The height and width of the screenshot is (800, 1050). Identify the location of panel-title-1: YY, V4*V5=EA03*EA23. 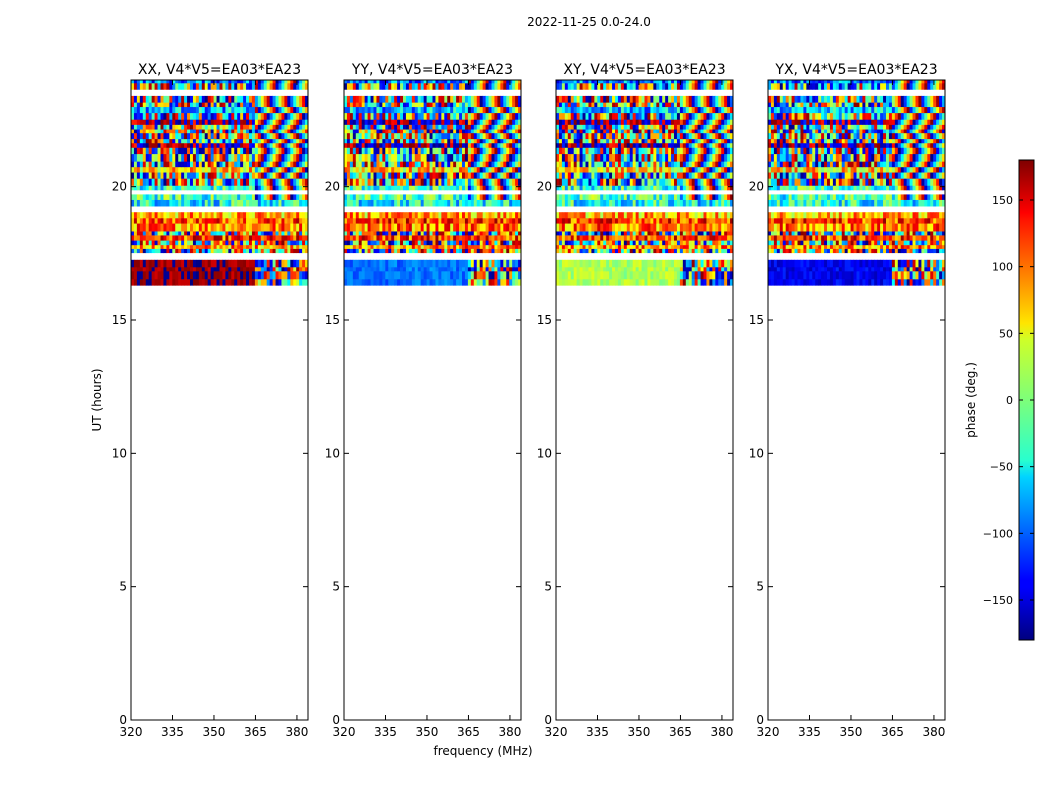
(432, 70).